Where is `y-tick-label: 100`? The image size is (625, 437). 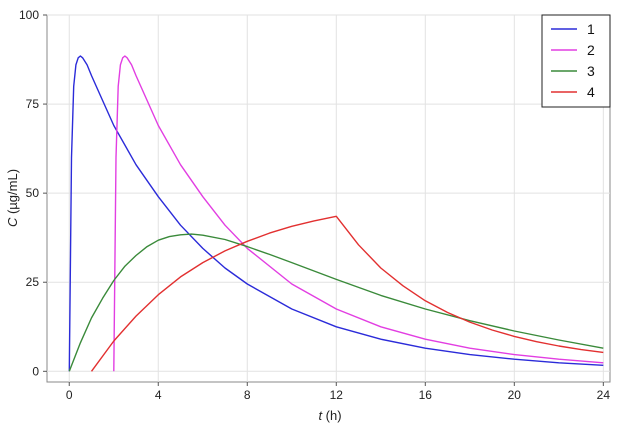
y-tick-label: 100 is located at coordinates (29, 15).